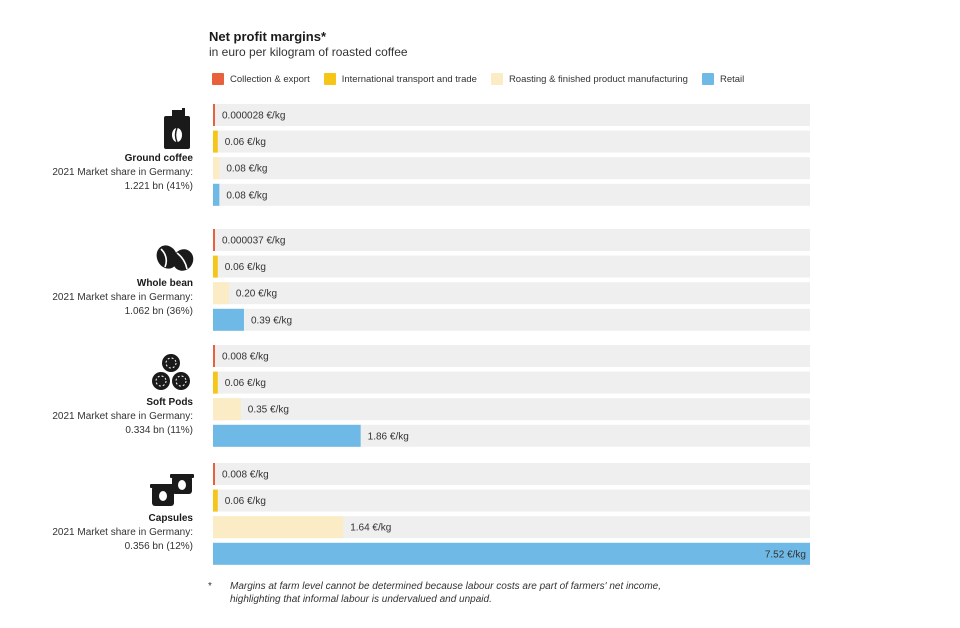 The width and height of the screenshot is (960, 628). I want to click on legend-label: International transport and trade, so click(409, 79).